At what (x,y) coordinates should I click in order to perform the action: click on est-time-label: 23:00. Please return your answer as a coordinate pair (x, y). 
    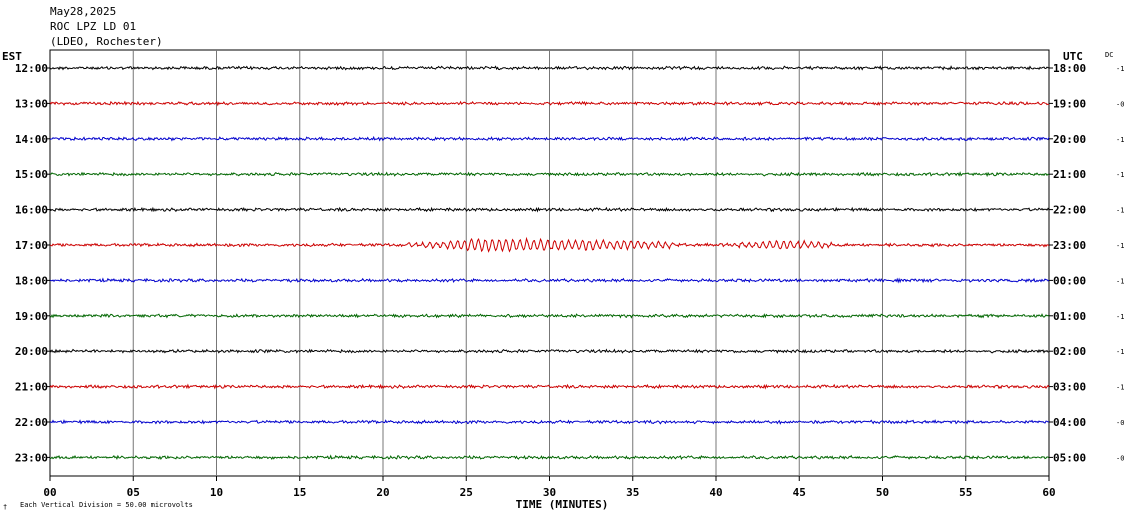
    Looking at the image, I should click on (31, 457).